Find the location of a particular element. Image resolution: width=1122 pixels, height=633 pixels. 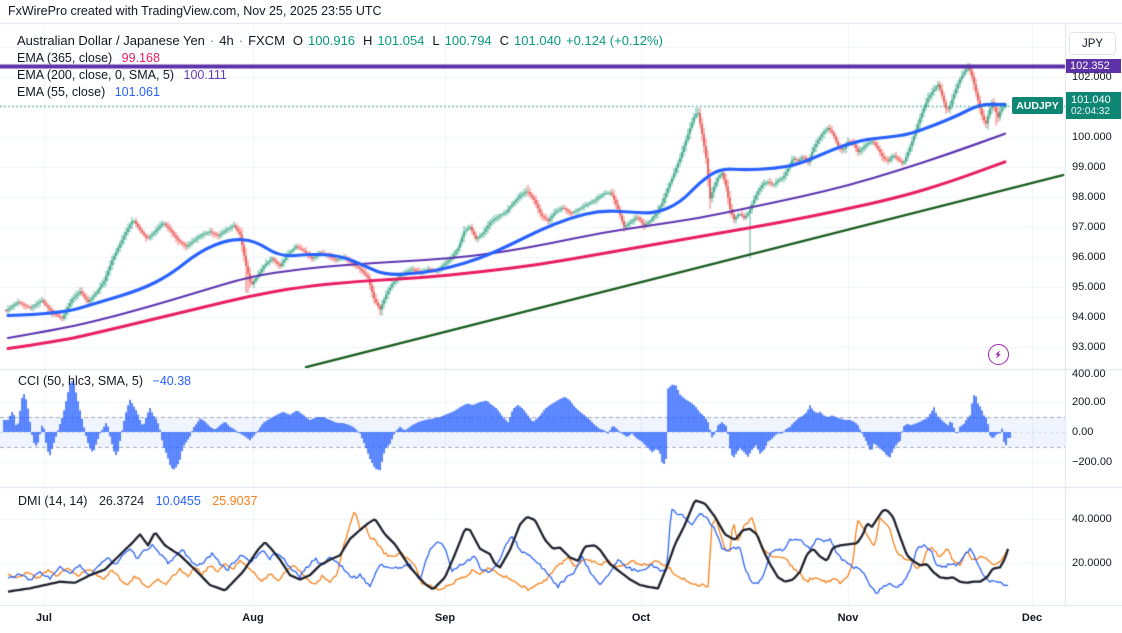

time-axis-month-label: Jul is located at coordinates (44, 618).